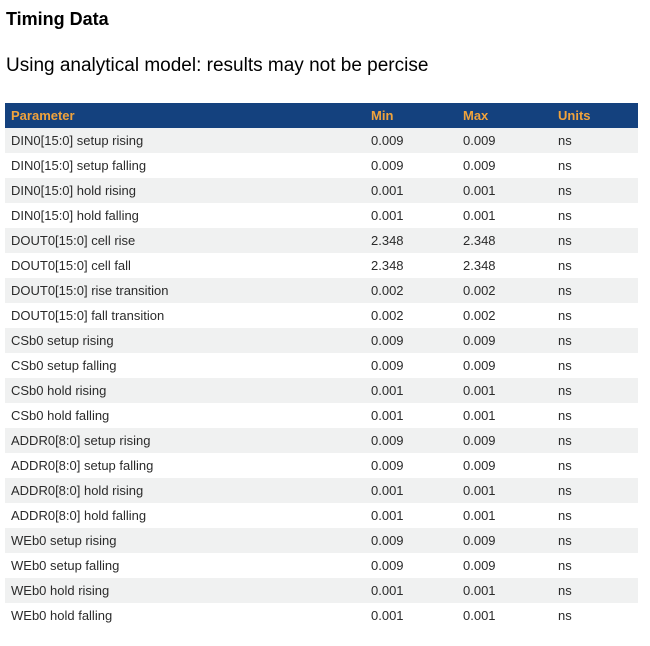 The image size is (650, 646). Describe the element at coordinates (81, 440) in the screenshot. I see `cell-parameter: ADDR0[8:0] setup rising` at that location.